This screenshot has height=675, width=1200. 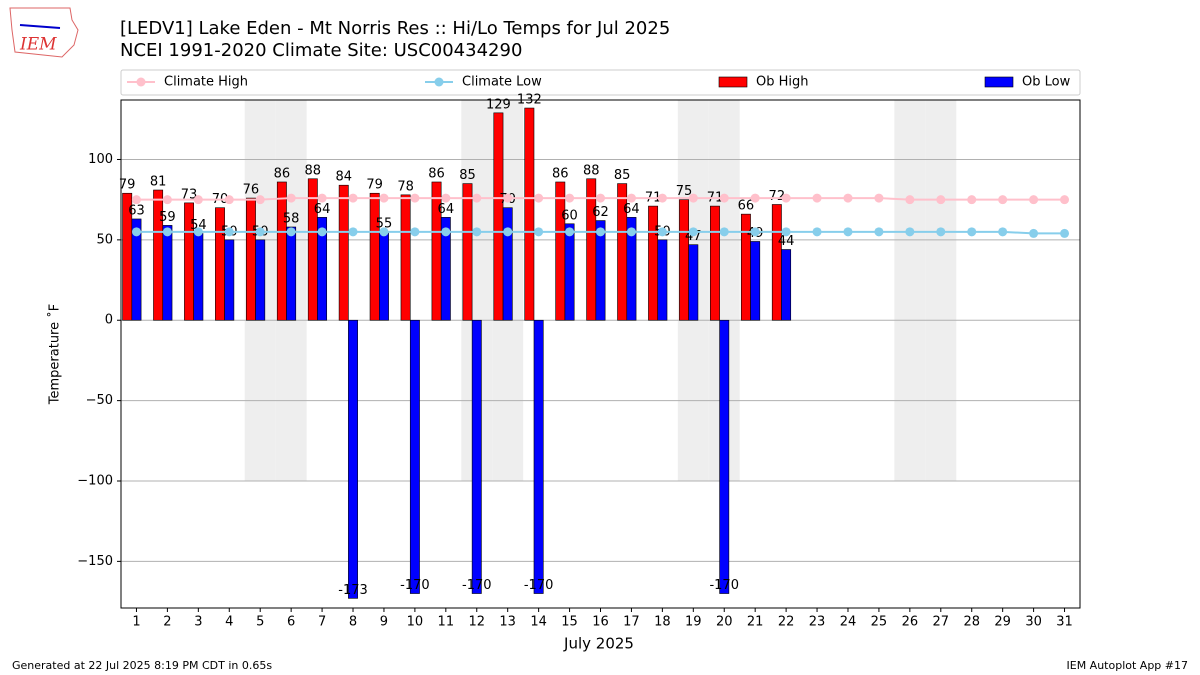 I want to click on data-label: 64, so click(x=631, y=209).